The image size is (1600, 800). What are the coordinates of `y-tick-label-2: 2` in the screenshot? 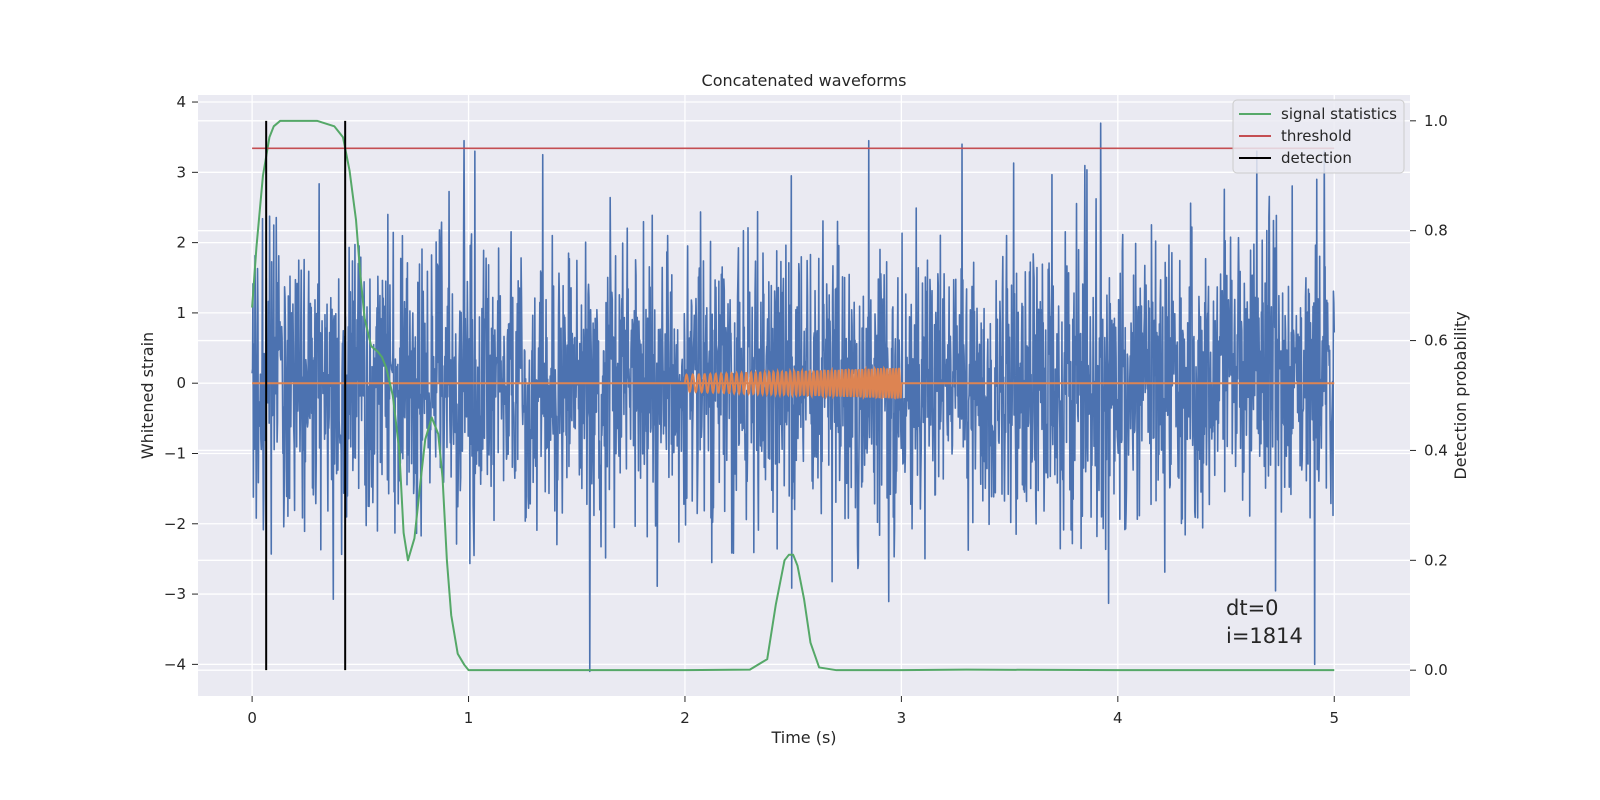 It's located at (181, 243).